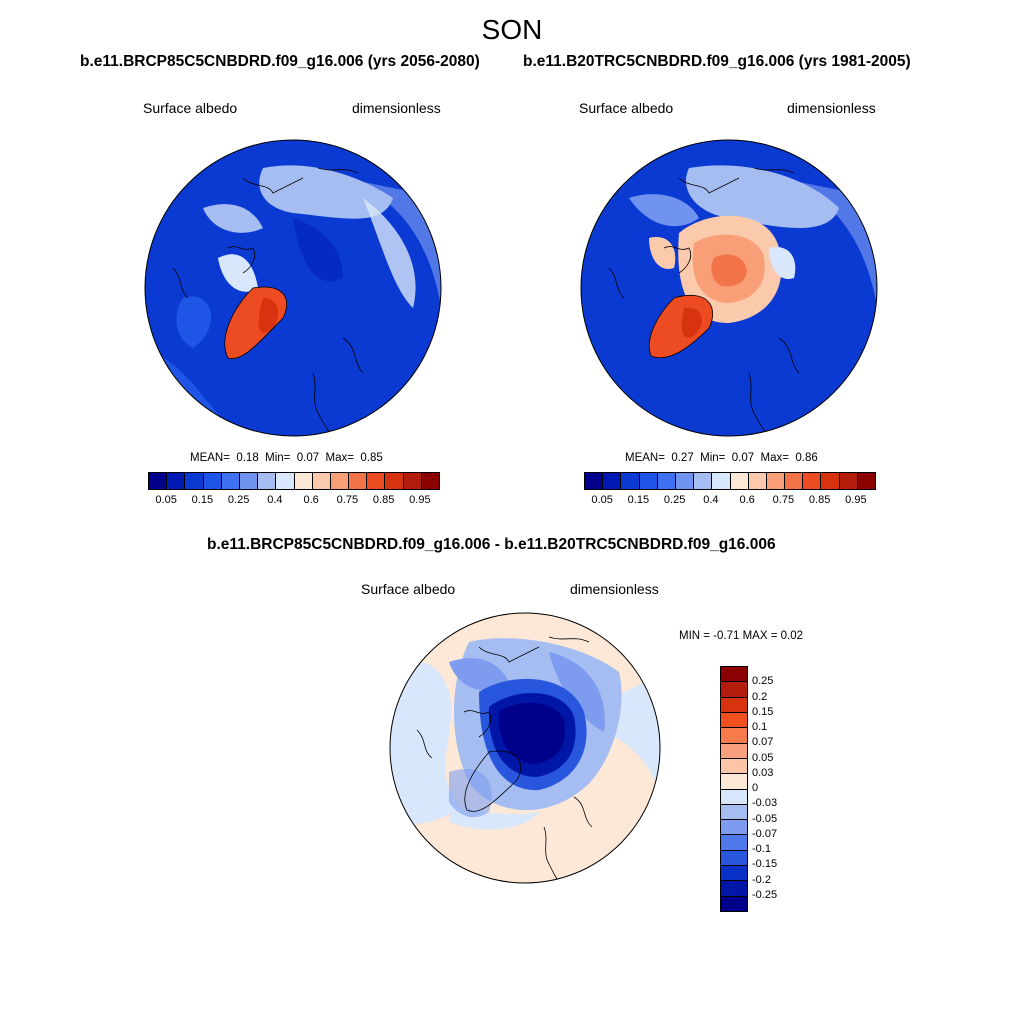 The width and height of the screenshot is (1024, 1024). What do you see at coordinates (286, 458) in the screenshot?
I see `panel-1-stats: MEAN= 0.18 Min= 0.07 Max= 0.85` at bounding box center [286, 458].